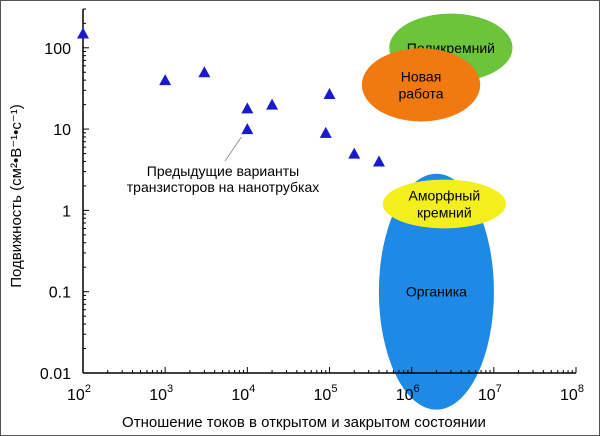 The width and height of the screenshot is (600, 436). I want to click on y-tick-label: 10, so click(62, 130).